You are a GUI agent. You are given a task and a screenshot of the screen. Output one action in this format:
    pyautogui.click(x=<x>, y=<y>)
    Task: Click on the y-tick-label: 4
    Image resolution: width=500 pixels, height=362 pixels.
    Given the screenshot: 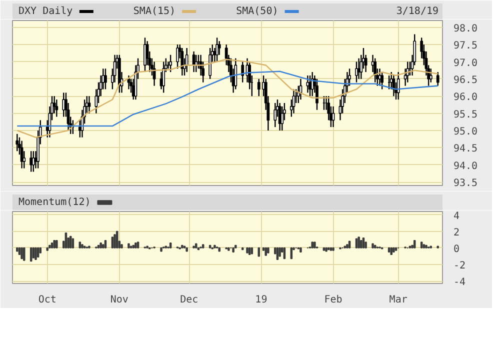 What is the action you would take?
    pyautogui.click(x=457, y=216)
    